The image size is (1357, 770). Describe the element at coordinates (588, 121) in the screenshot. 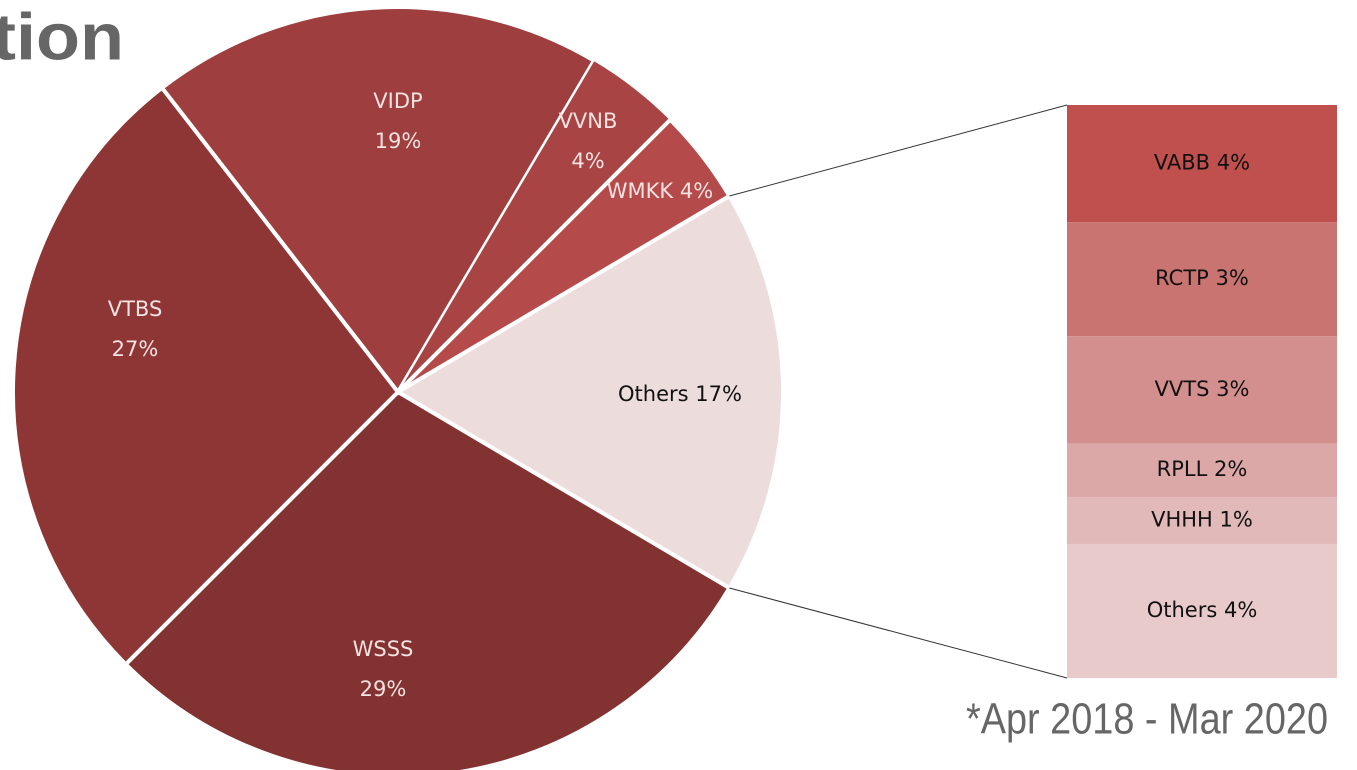

I see `slice-name: VVNB` at that location.